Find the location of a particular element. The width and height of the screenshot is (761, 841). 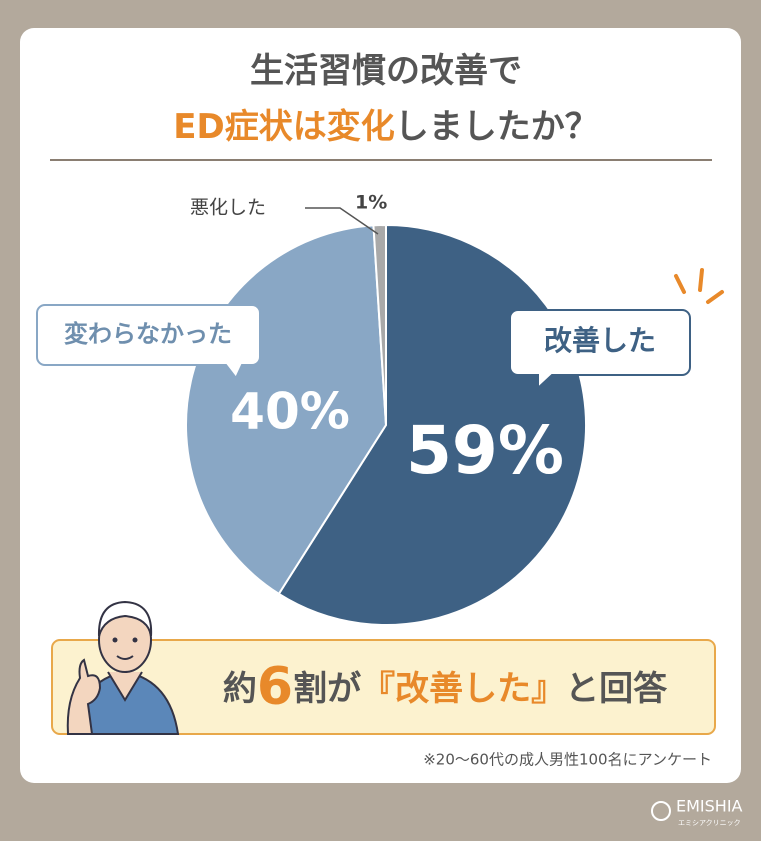

slice-label: 悪化した is located at coordinates (228, 208).